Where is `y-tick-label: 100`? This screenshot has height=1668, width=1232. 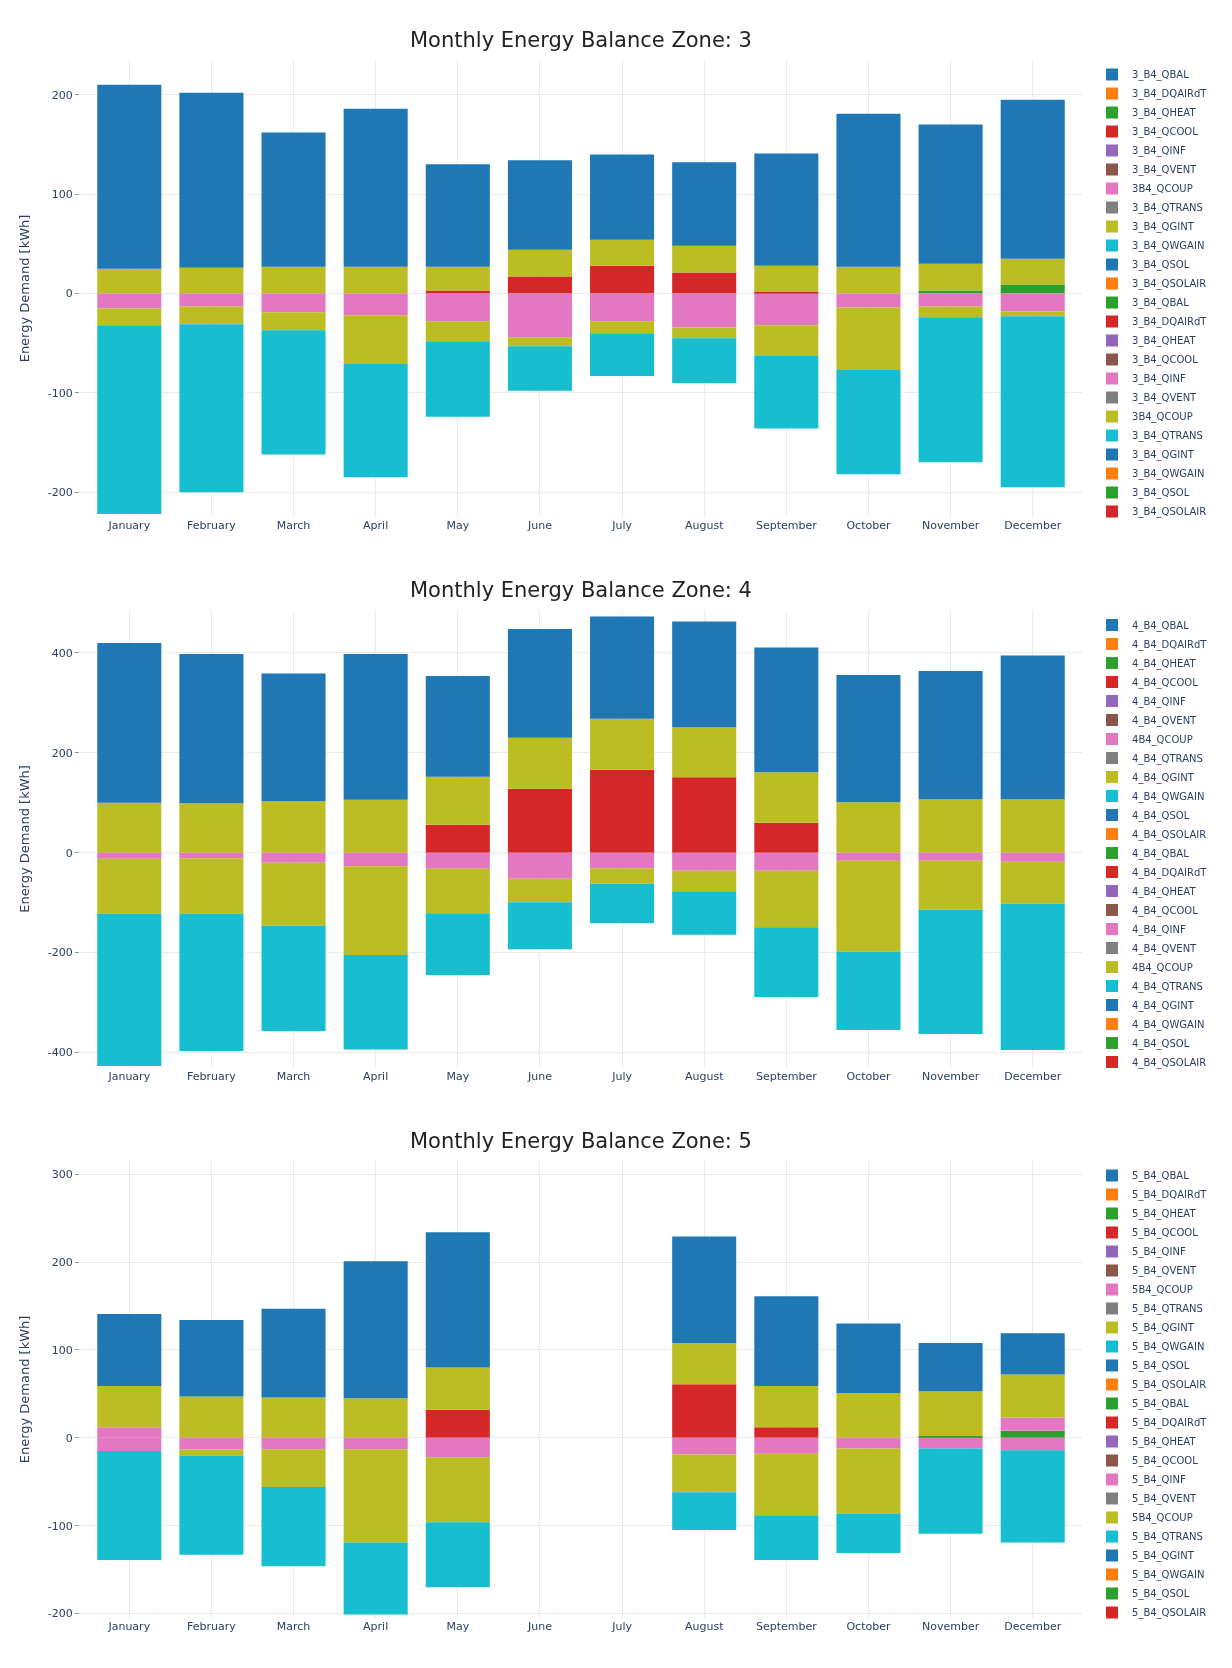
y-tick-label: 100 is located at coordinates (62, 194).